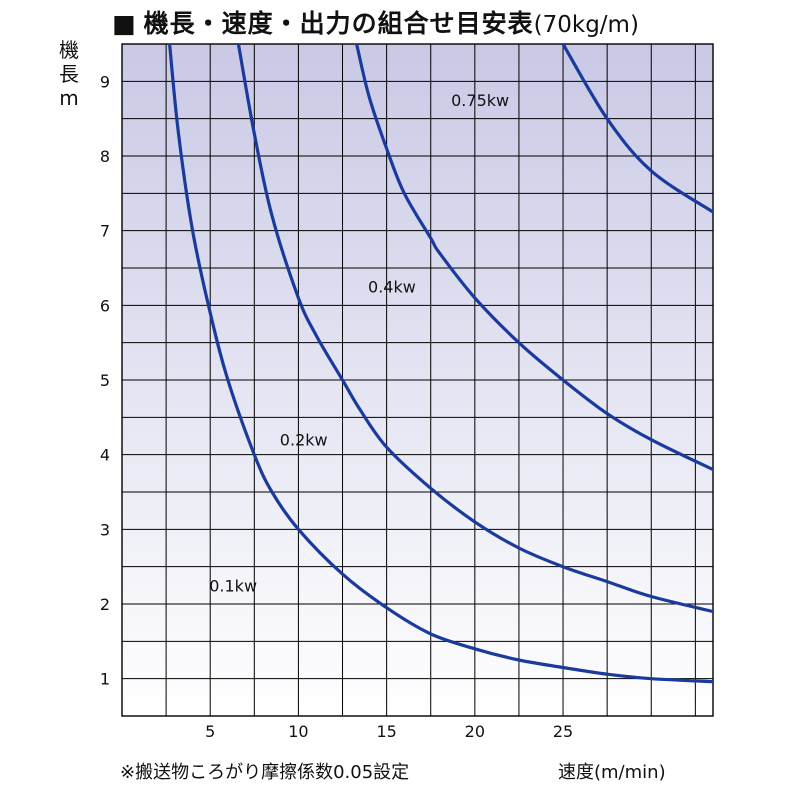 This screenshot has height=800, width=800. What do you see at coordinates (298, 731) in the screenshot?
I see `x-tick-label: 10` at bounding box center [298, 731].